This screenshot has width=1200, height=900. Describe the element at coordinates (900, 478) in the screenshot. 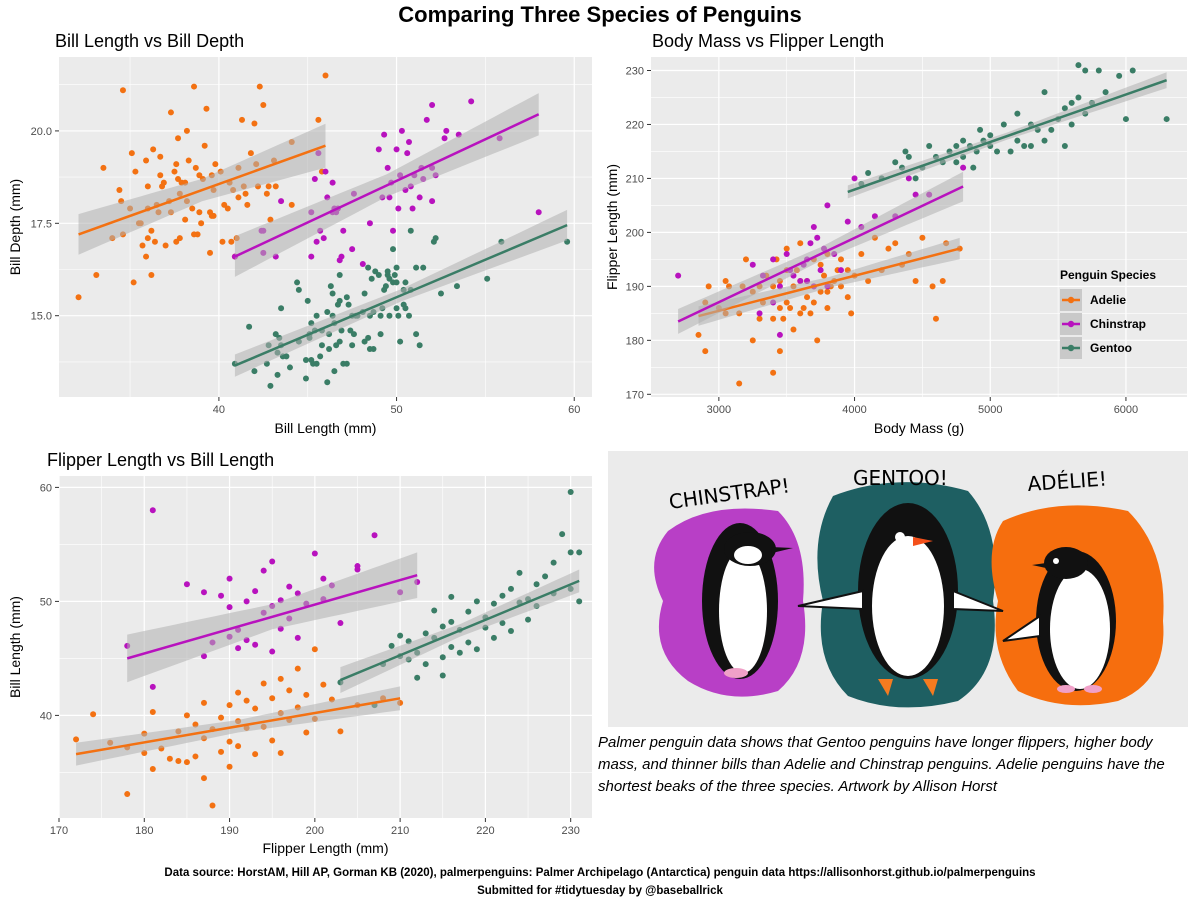

I see `artwork-label-gentoo: GENTOO!` at that location.